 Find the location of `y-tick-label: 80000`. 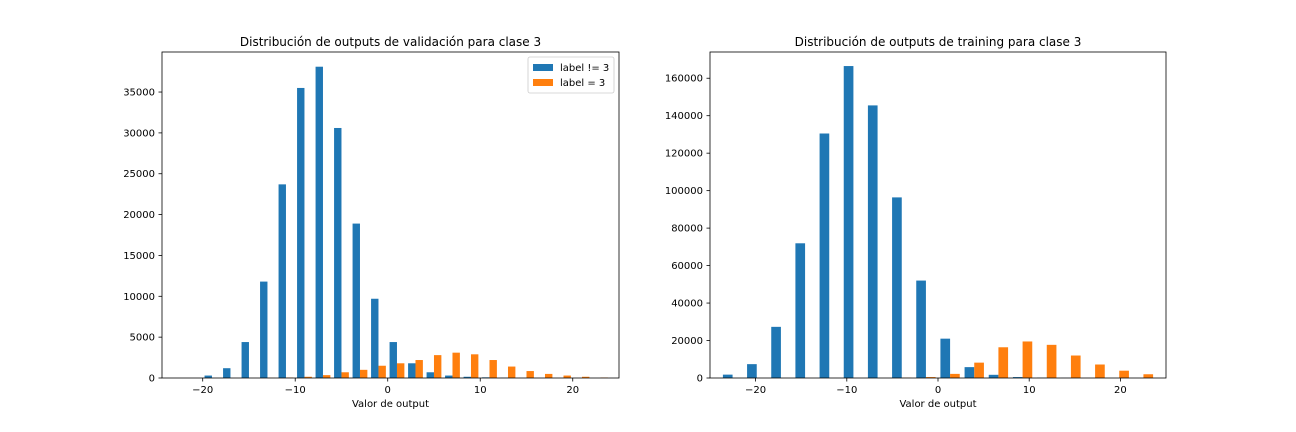

y-tick-label: 80000 is located at coordinates (687, 229).